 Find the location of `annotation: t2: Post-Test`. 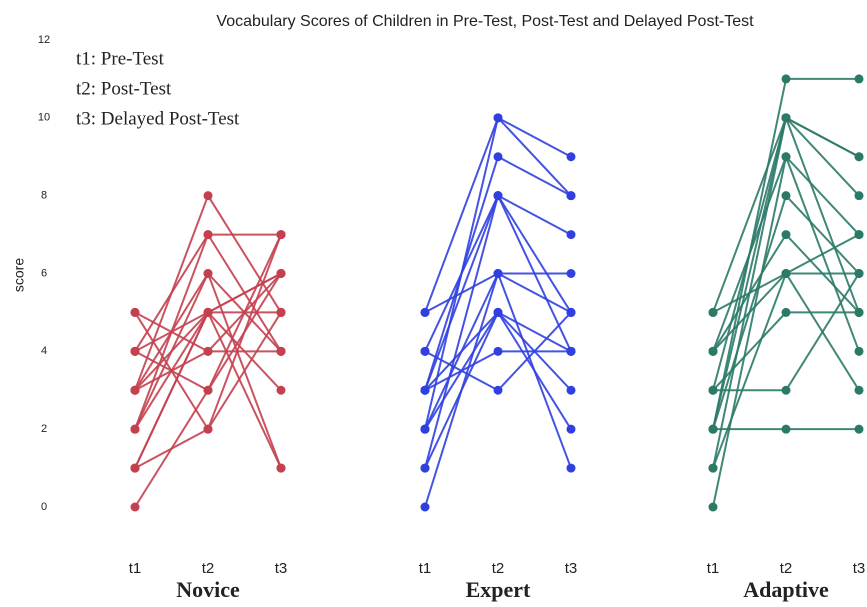

annotation: t2: Post-Test is located at coordinates (124, 88).